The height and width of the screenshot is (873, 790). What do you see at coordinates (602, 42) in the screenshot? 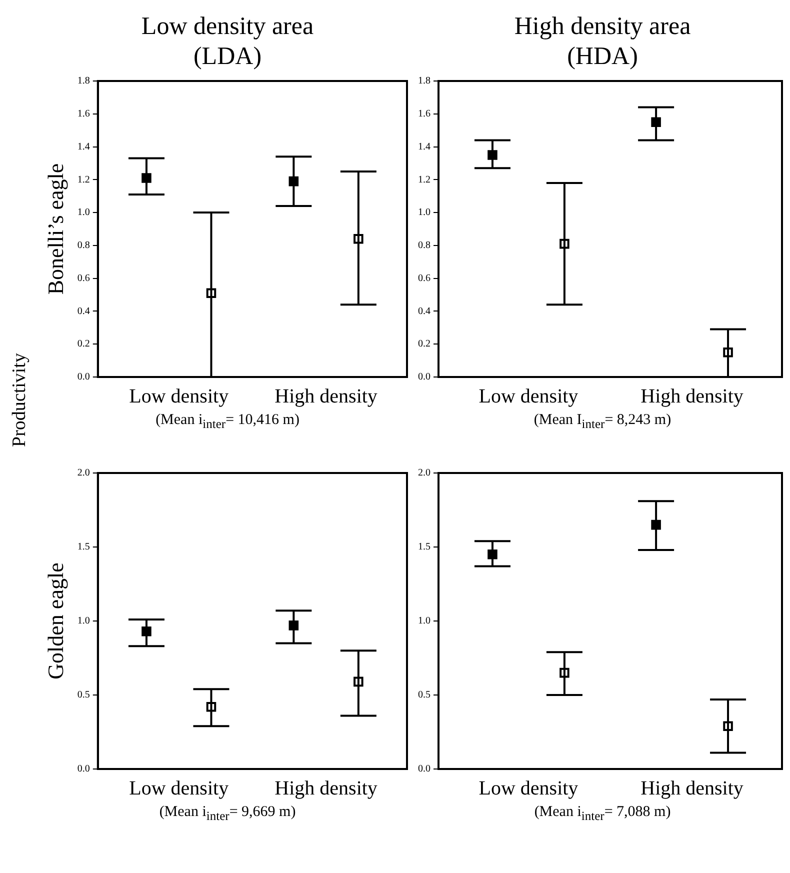
I see `chart-title: High density area (HDA)` at bounding box center [602, 42].